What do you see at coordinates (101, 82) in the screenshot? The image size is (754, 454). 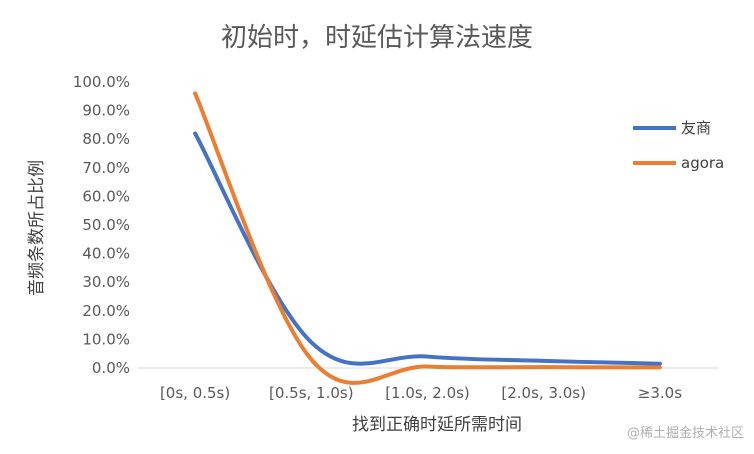 I see `y-tick-label: 100.0%` at bounding box center [101, 82].